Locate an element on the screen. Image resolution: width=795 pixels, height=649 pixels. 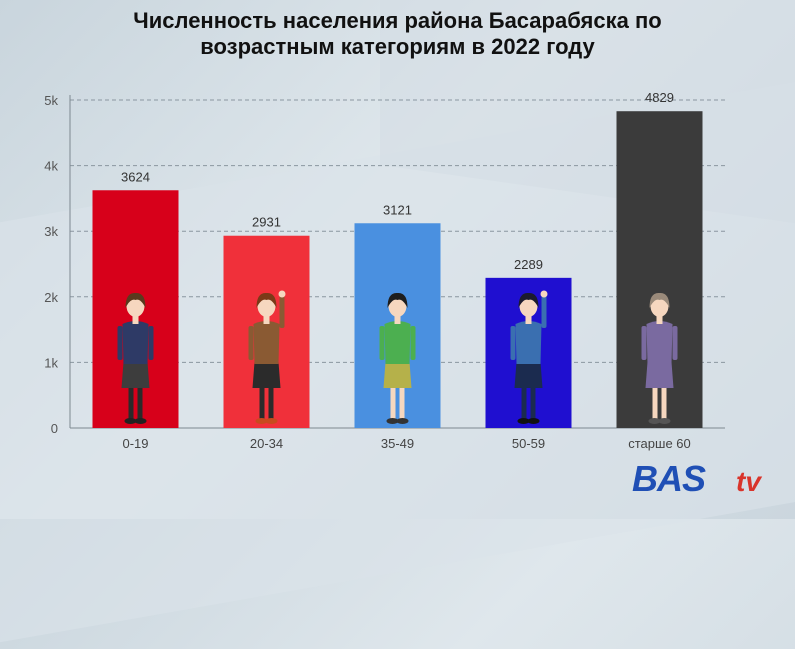
x-tick-label: 20-34 is located at coordinates (266, 443).